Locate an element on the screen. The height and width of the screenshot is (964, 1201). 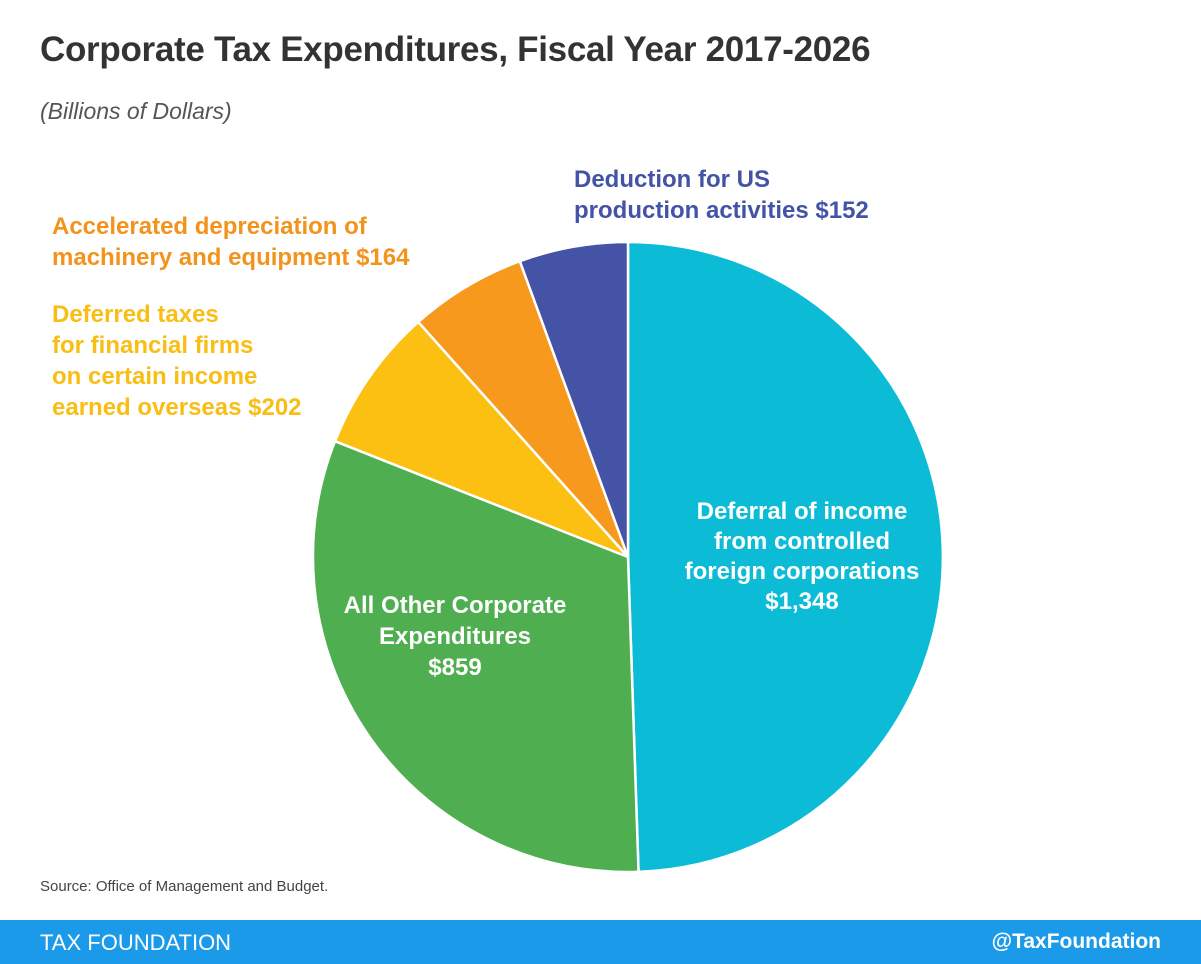
slice-label-line: earned overseas $202 is located at coordinates (177, 407).